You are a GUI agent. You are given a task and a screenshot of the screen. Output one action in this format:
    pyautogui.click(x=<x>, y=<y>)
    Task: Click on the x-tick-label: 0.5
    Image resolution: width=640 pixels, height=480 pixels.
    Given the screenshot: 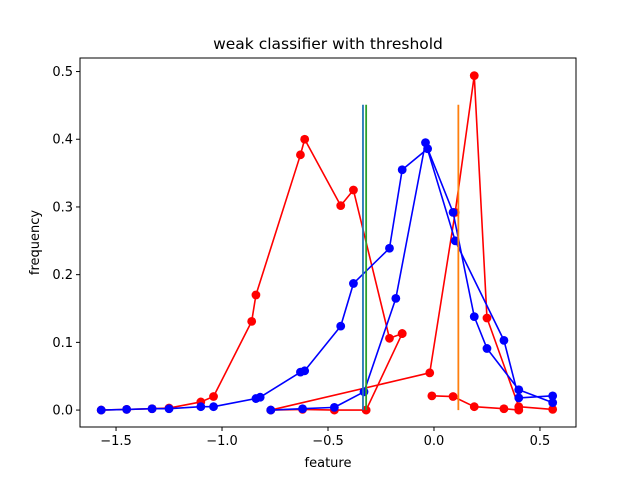 What is the action you would take?
    pyautogui.click(x=540, y=441)
    